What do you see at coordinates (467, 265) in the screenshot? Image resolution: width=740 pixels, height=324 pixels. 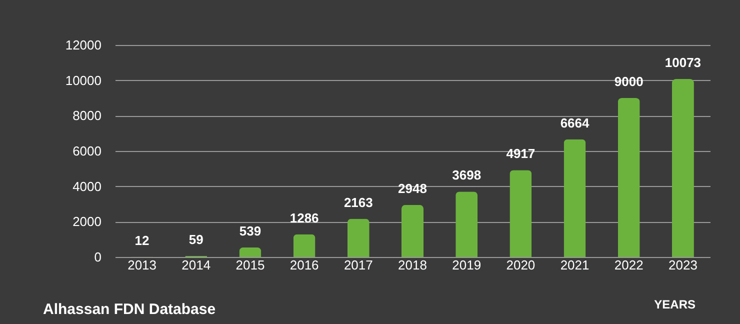 I see `x-tick-label: 2019` at bounding box center [467, 265].